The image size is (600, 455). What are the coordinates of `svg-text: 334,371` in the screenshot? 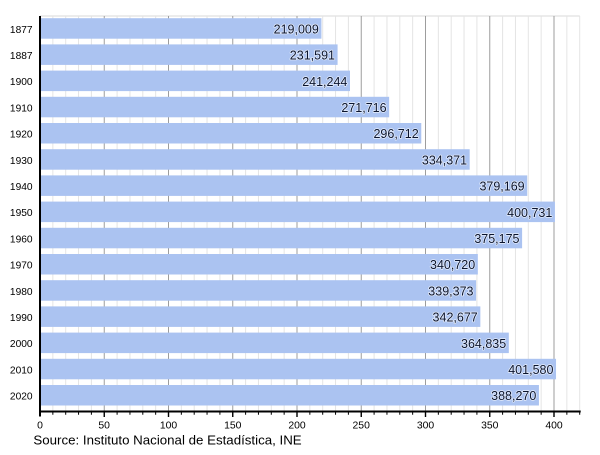 It's located at (444, 160).